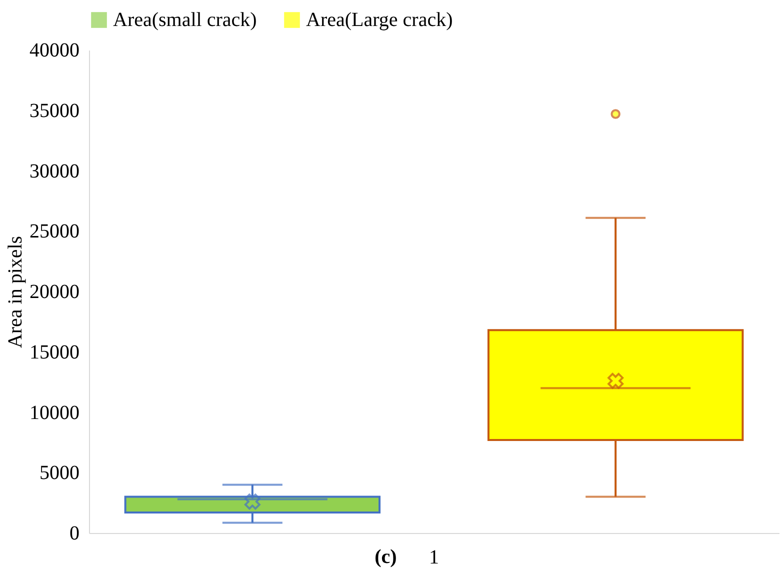 This screenshot has width=784, height=572. Describe the element at coordinates (379, 20) in the screenshot. I see `legend-label: Area(Large crack)` at that location.